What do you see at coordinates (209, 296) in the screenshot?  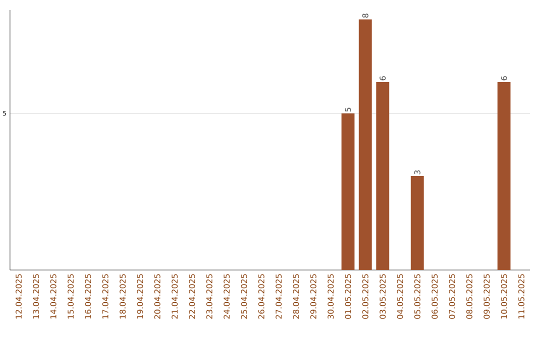 I see `x-tick-label: 23.04.2025` at bounding box center [209, 296].